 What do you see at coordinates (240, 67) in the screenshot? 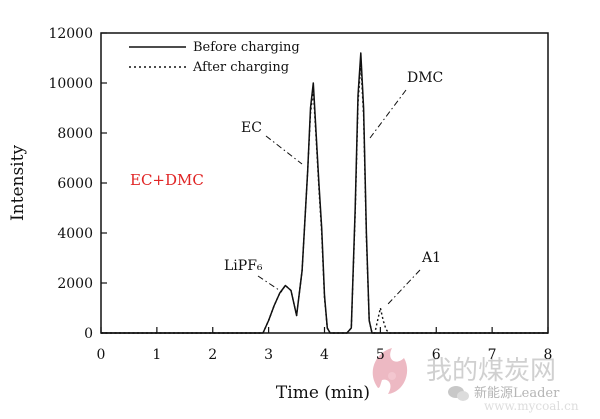
I see `legend-label-after: After charging` at bounding box center [240, 67].